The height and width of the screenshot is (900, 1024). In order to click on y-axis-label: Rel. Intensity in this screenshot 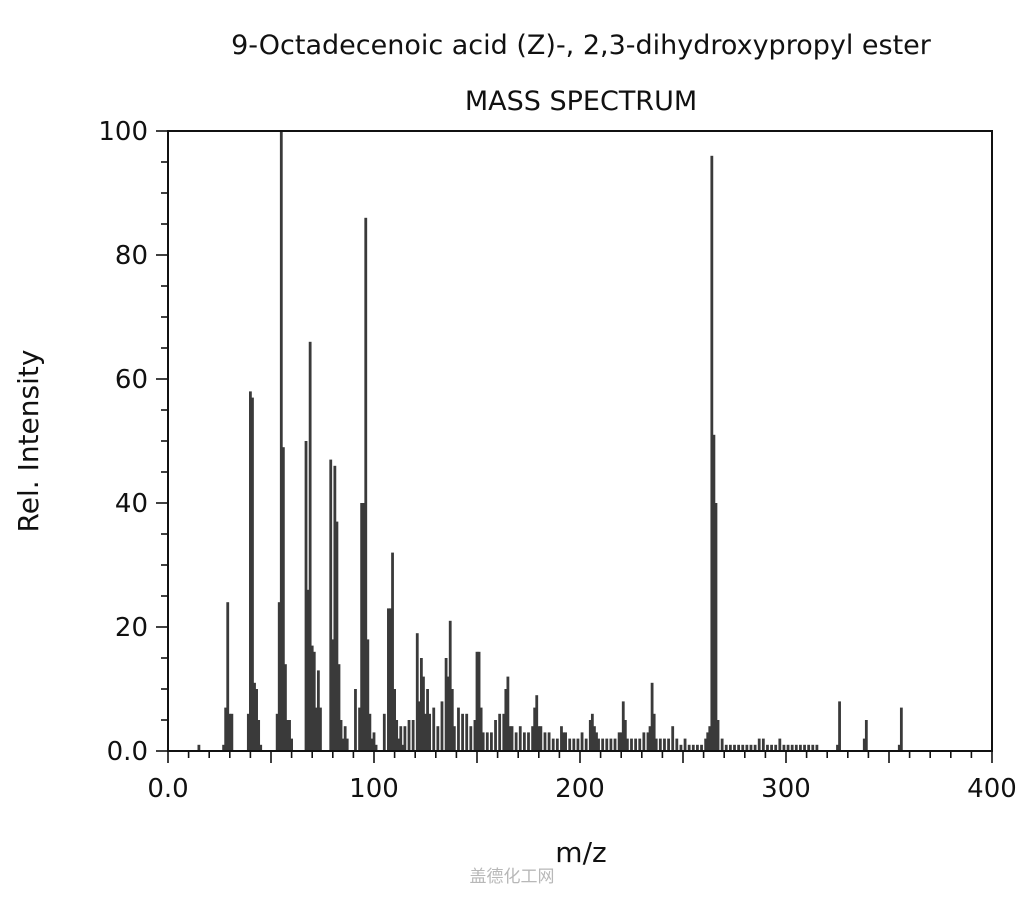, I will do `click(28, 441)`.